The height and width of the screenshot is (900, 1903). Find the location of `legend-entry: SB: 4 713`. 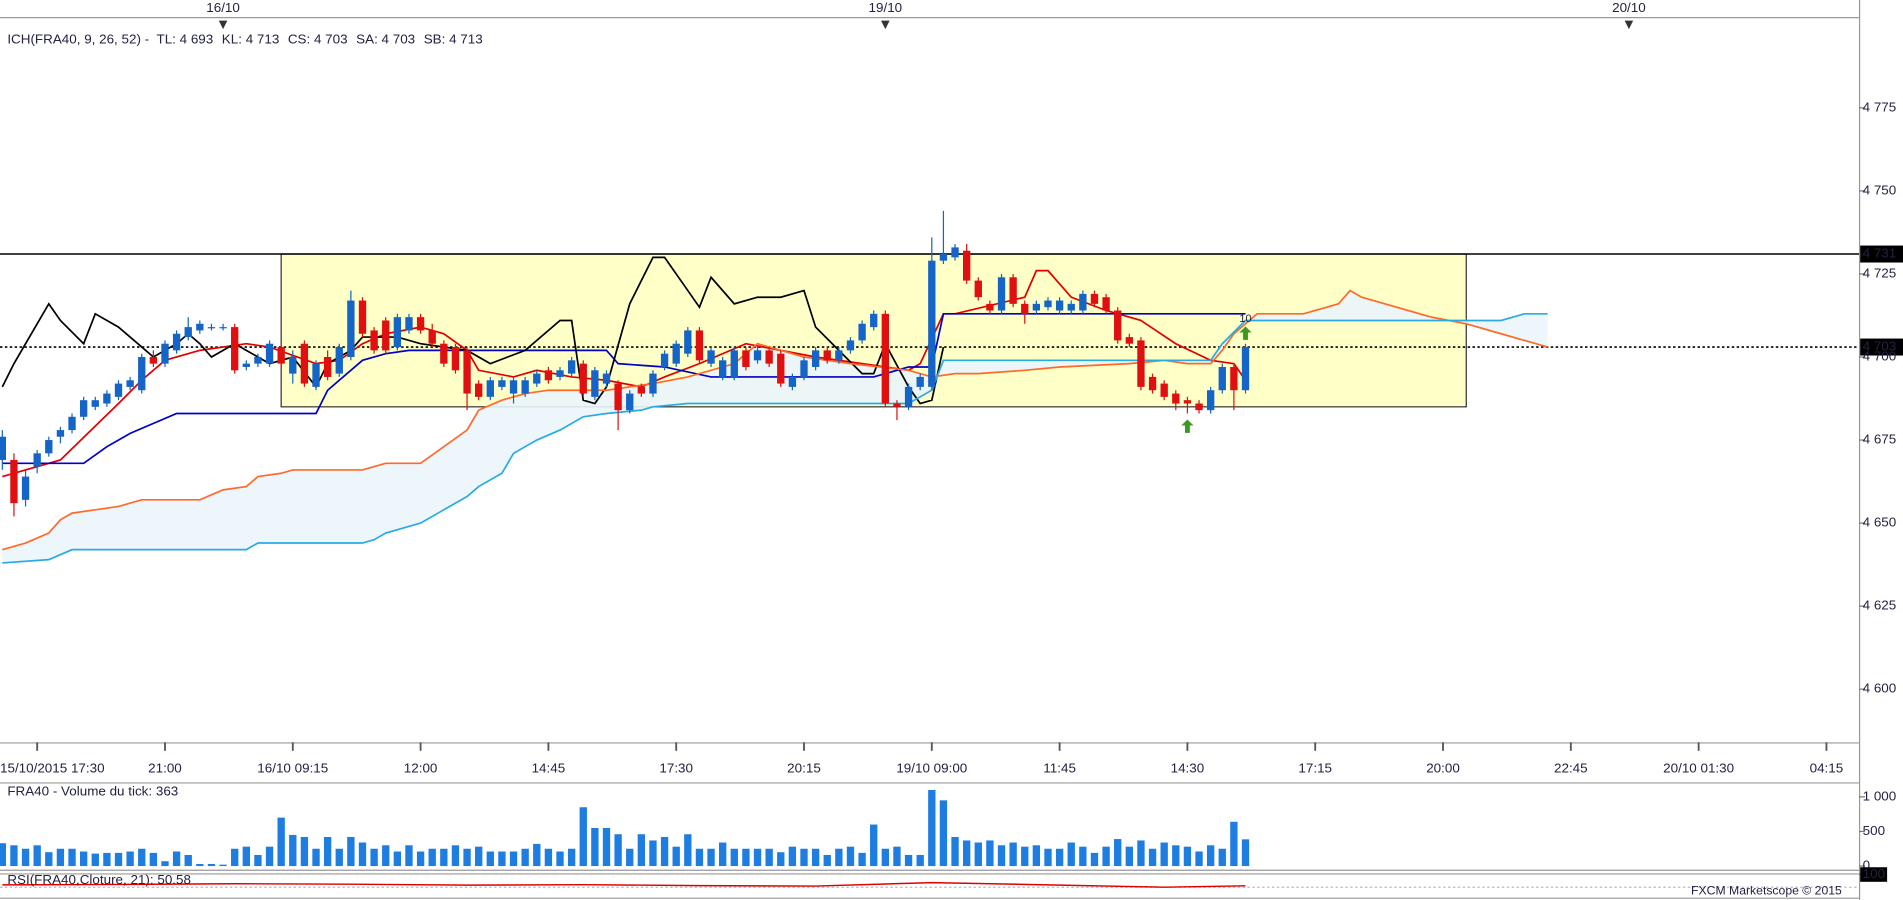

legend-entry: SB: 4 713 is located at coordinates (453, 39).